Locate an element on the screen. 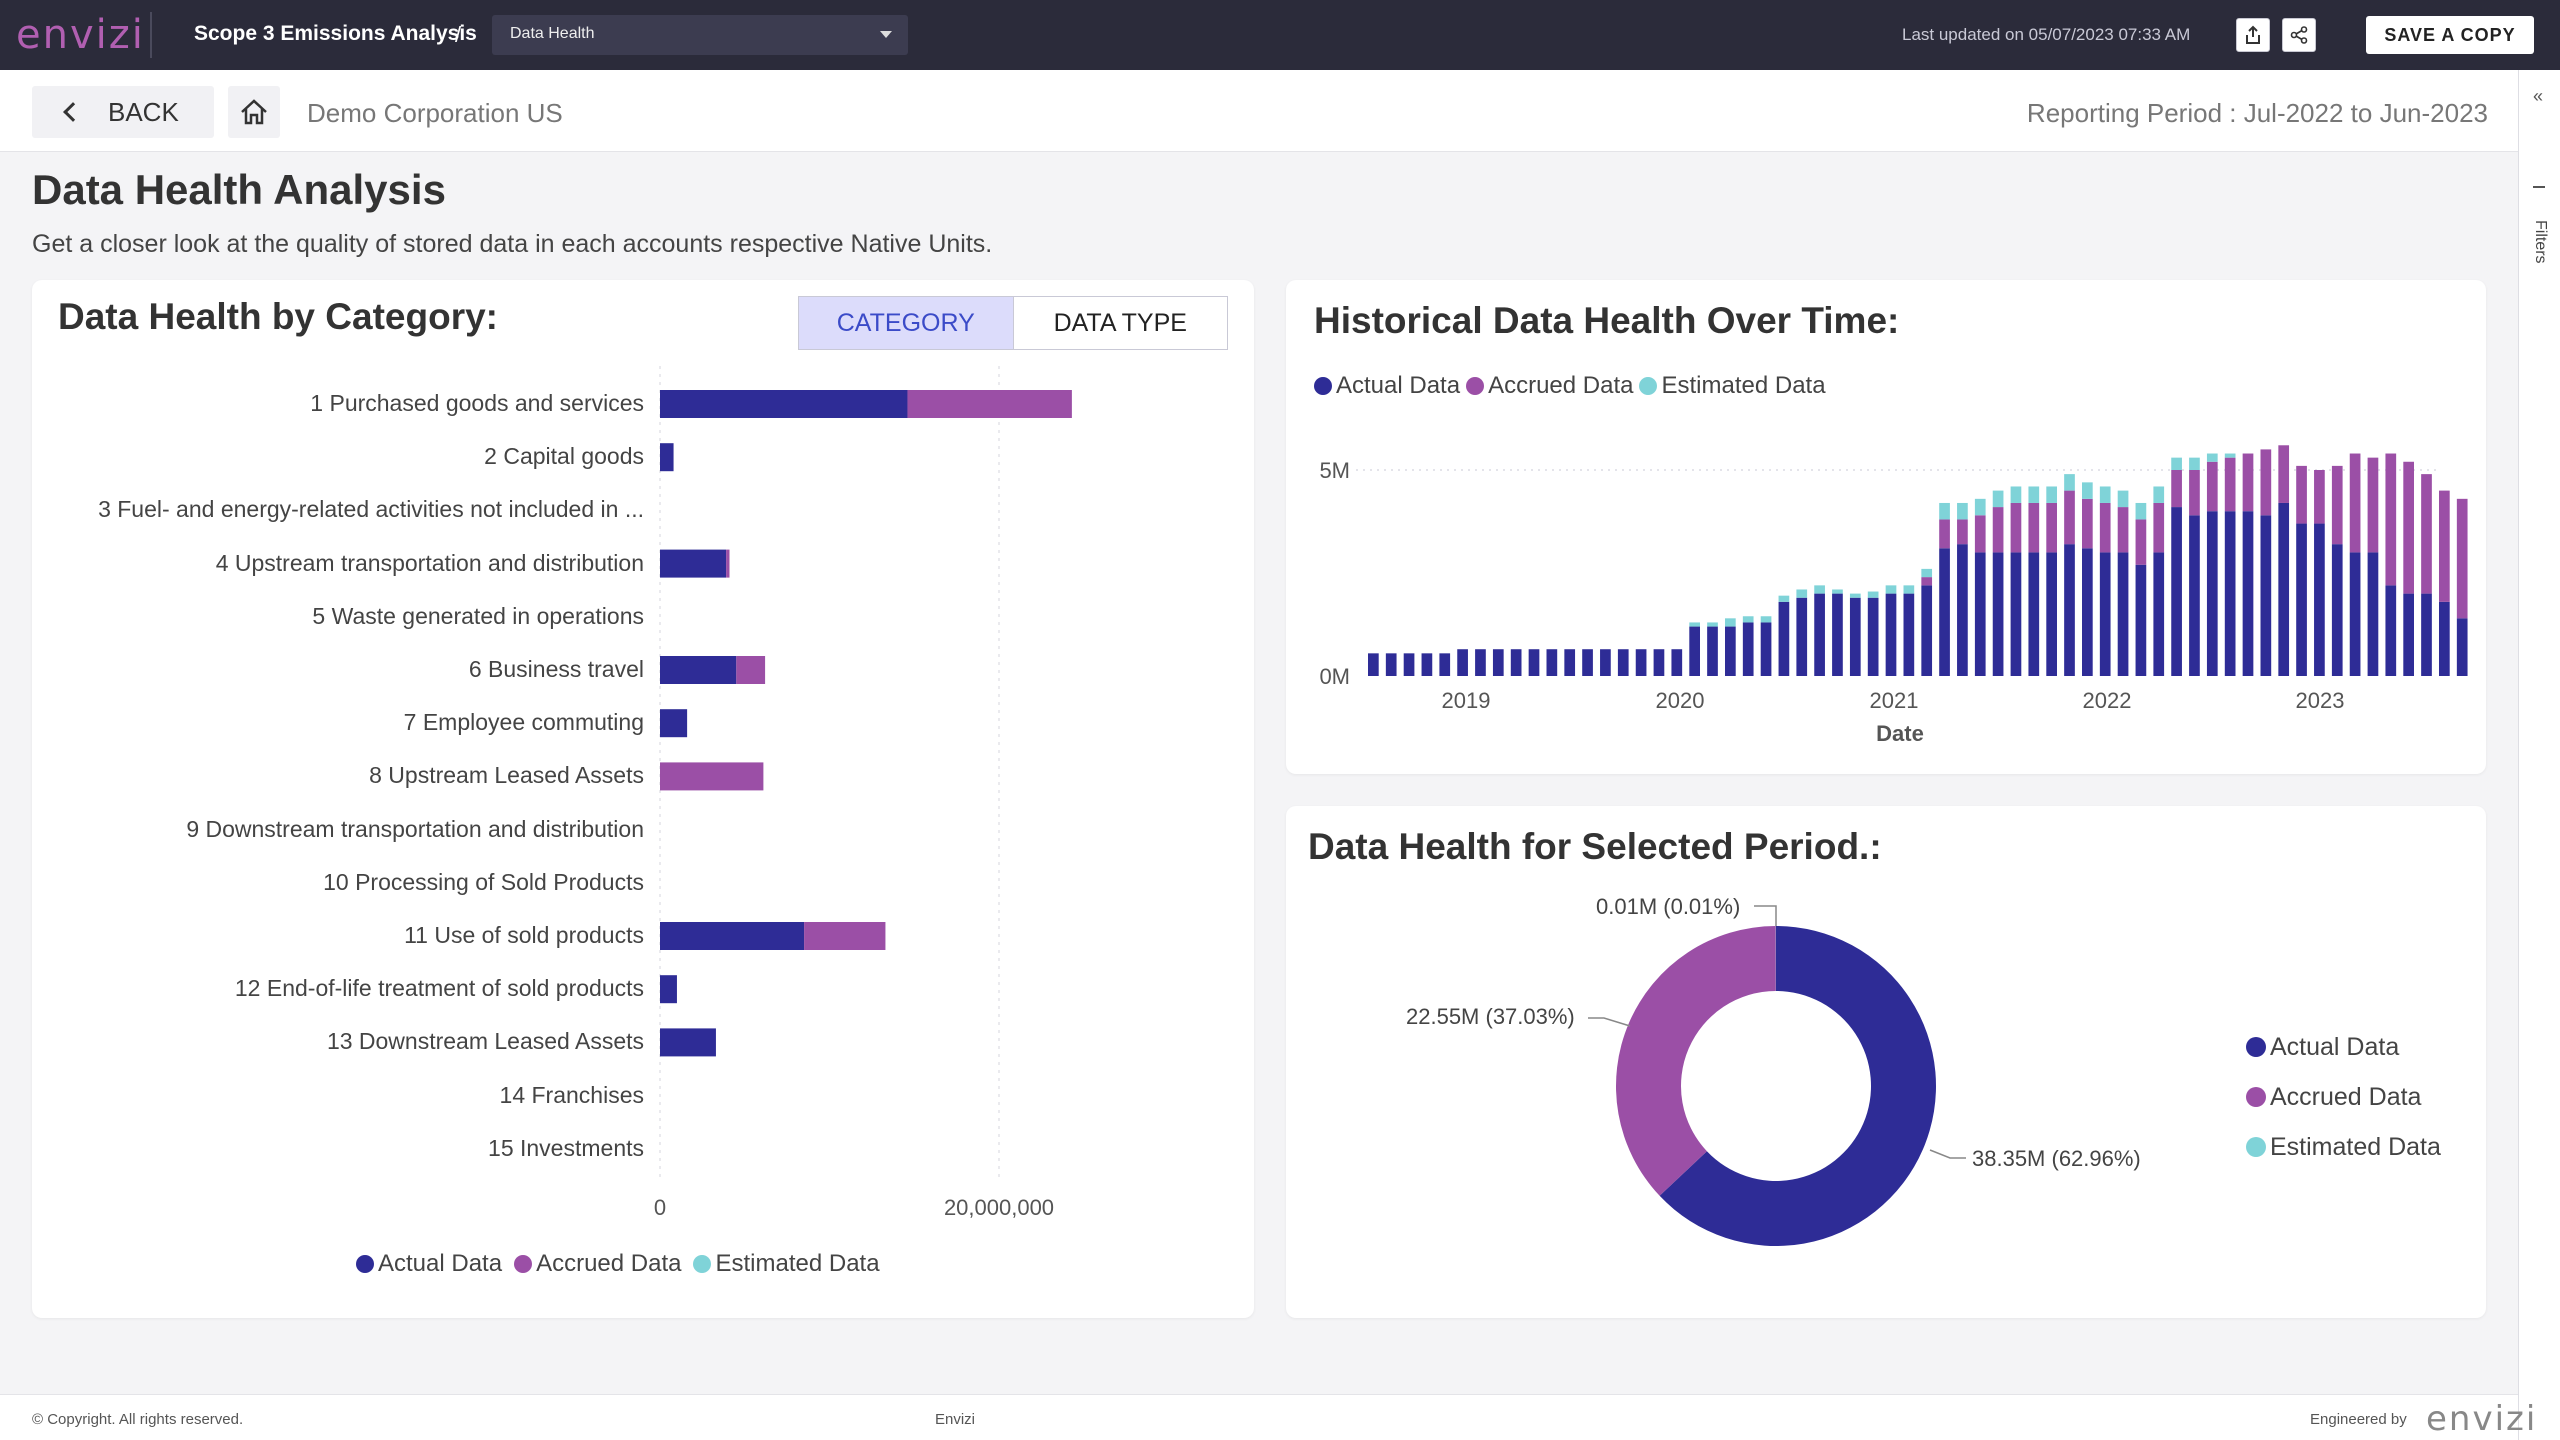 The height and width of the screenshot is (1440, 2560). page-select-dropdown: Data Health is located at coordinates (700, 35).